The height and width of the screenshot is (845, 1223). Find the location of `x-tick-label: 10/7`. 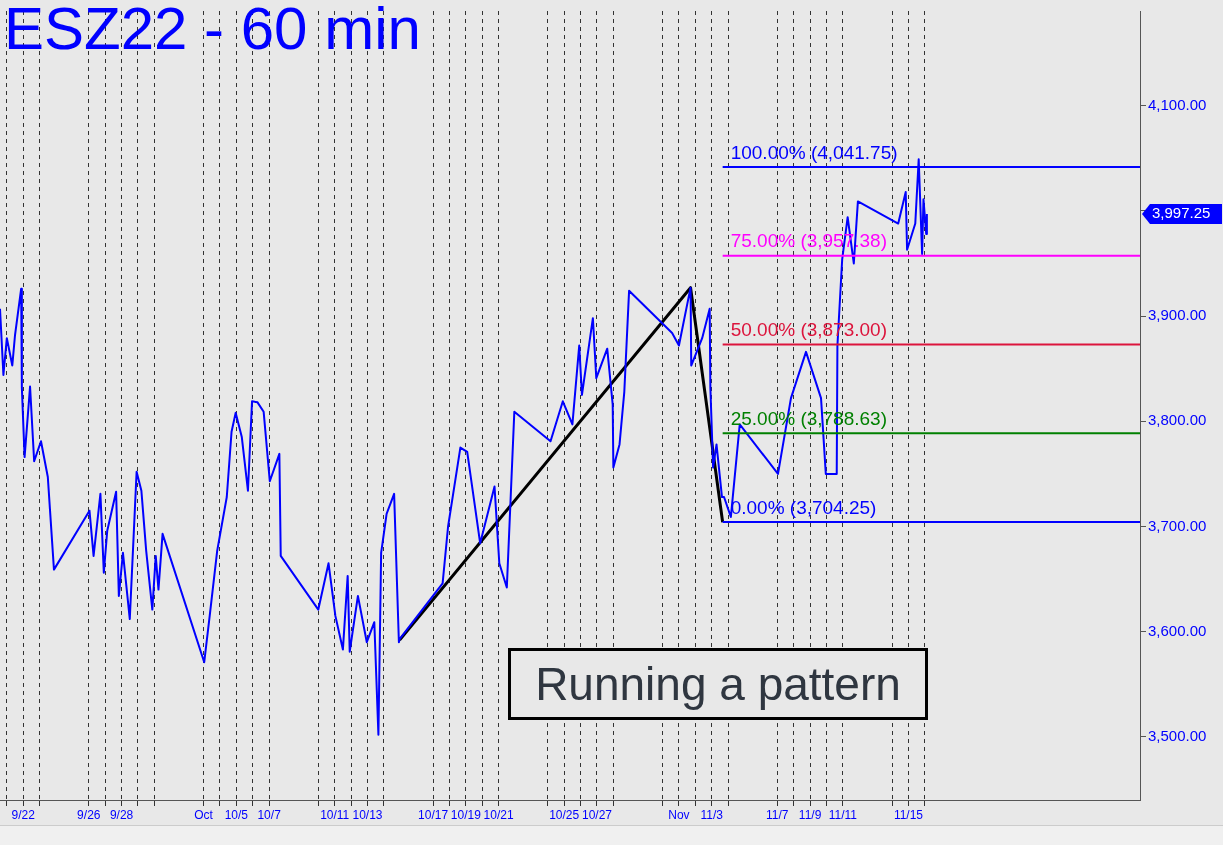

x-tick-label: 10/7 is located at coordinates (269, 814).